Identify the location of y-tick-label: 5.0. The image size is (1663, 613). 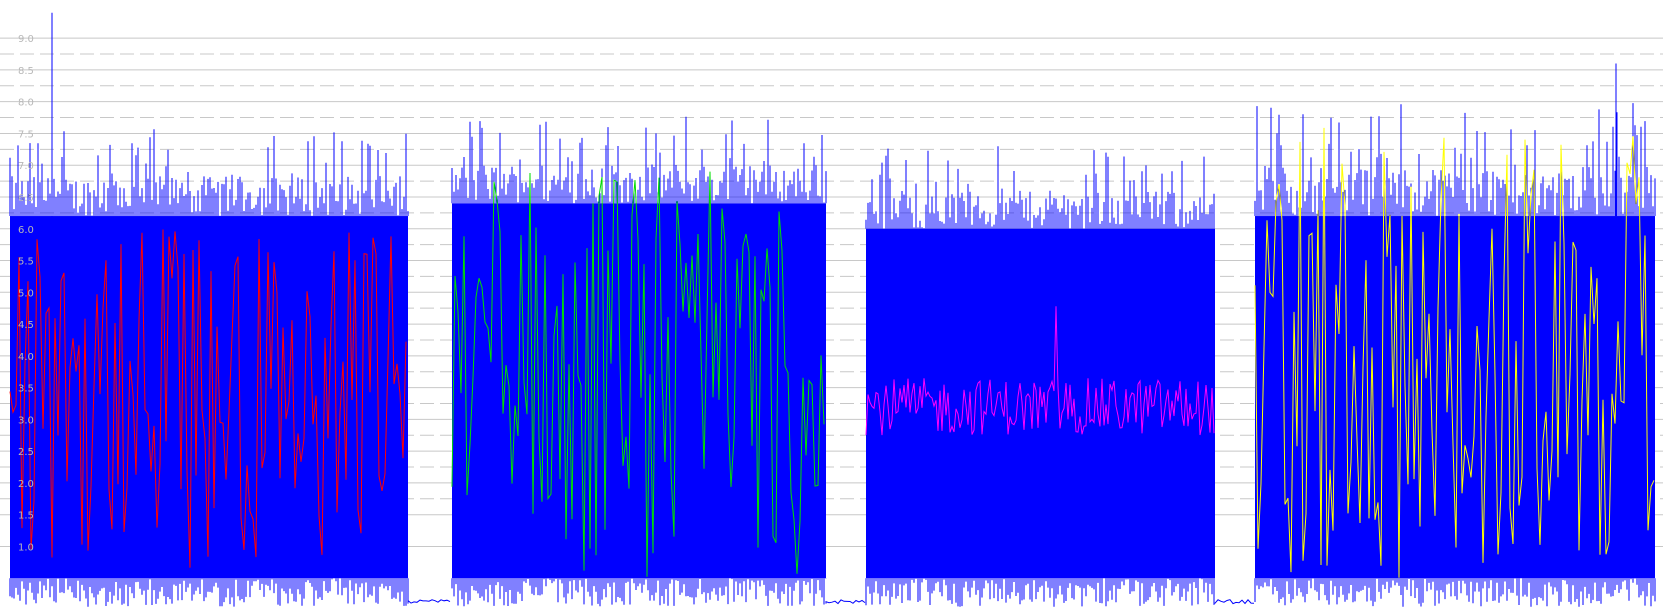
(26, 293).